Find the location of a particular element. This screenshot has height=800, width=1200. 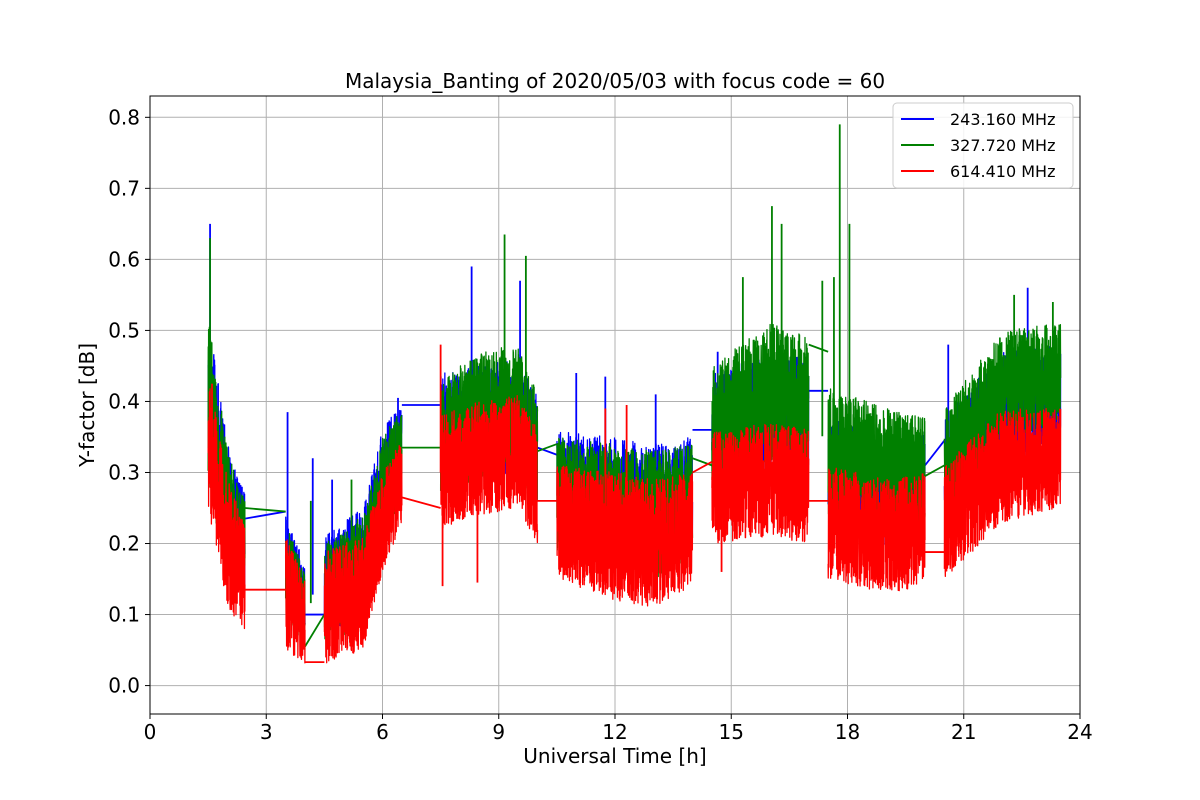

y-tick-label: 0.2 is located at coordinates (124, 544).